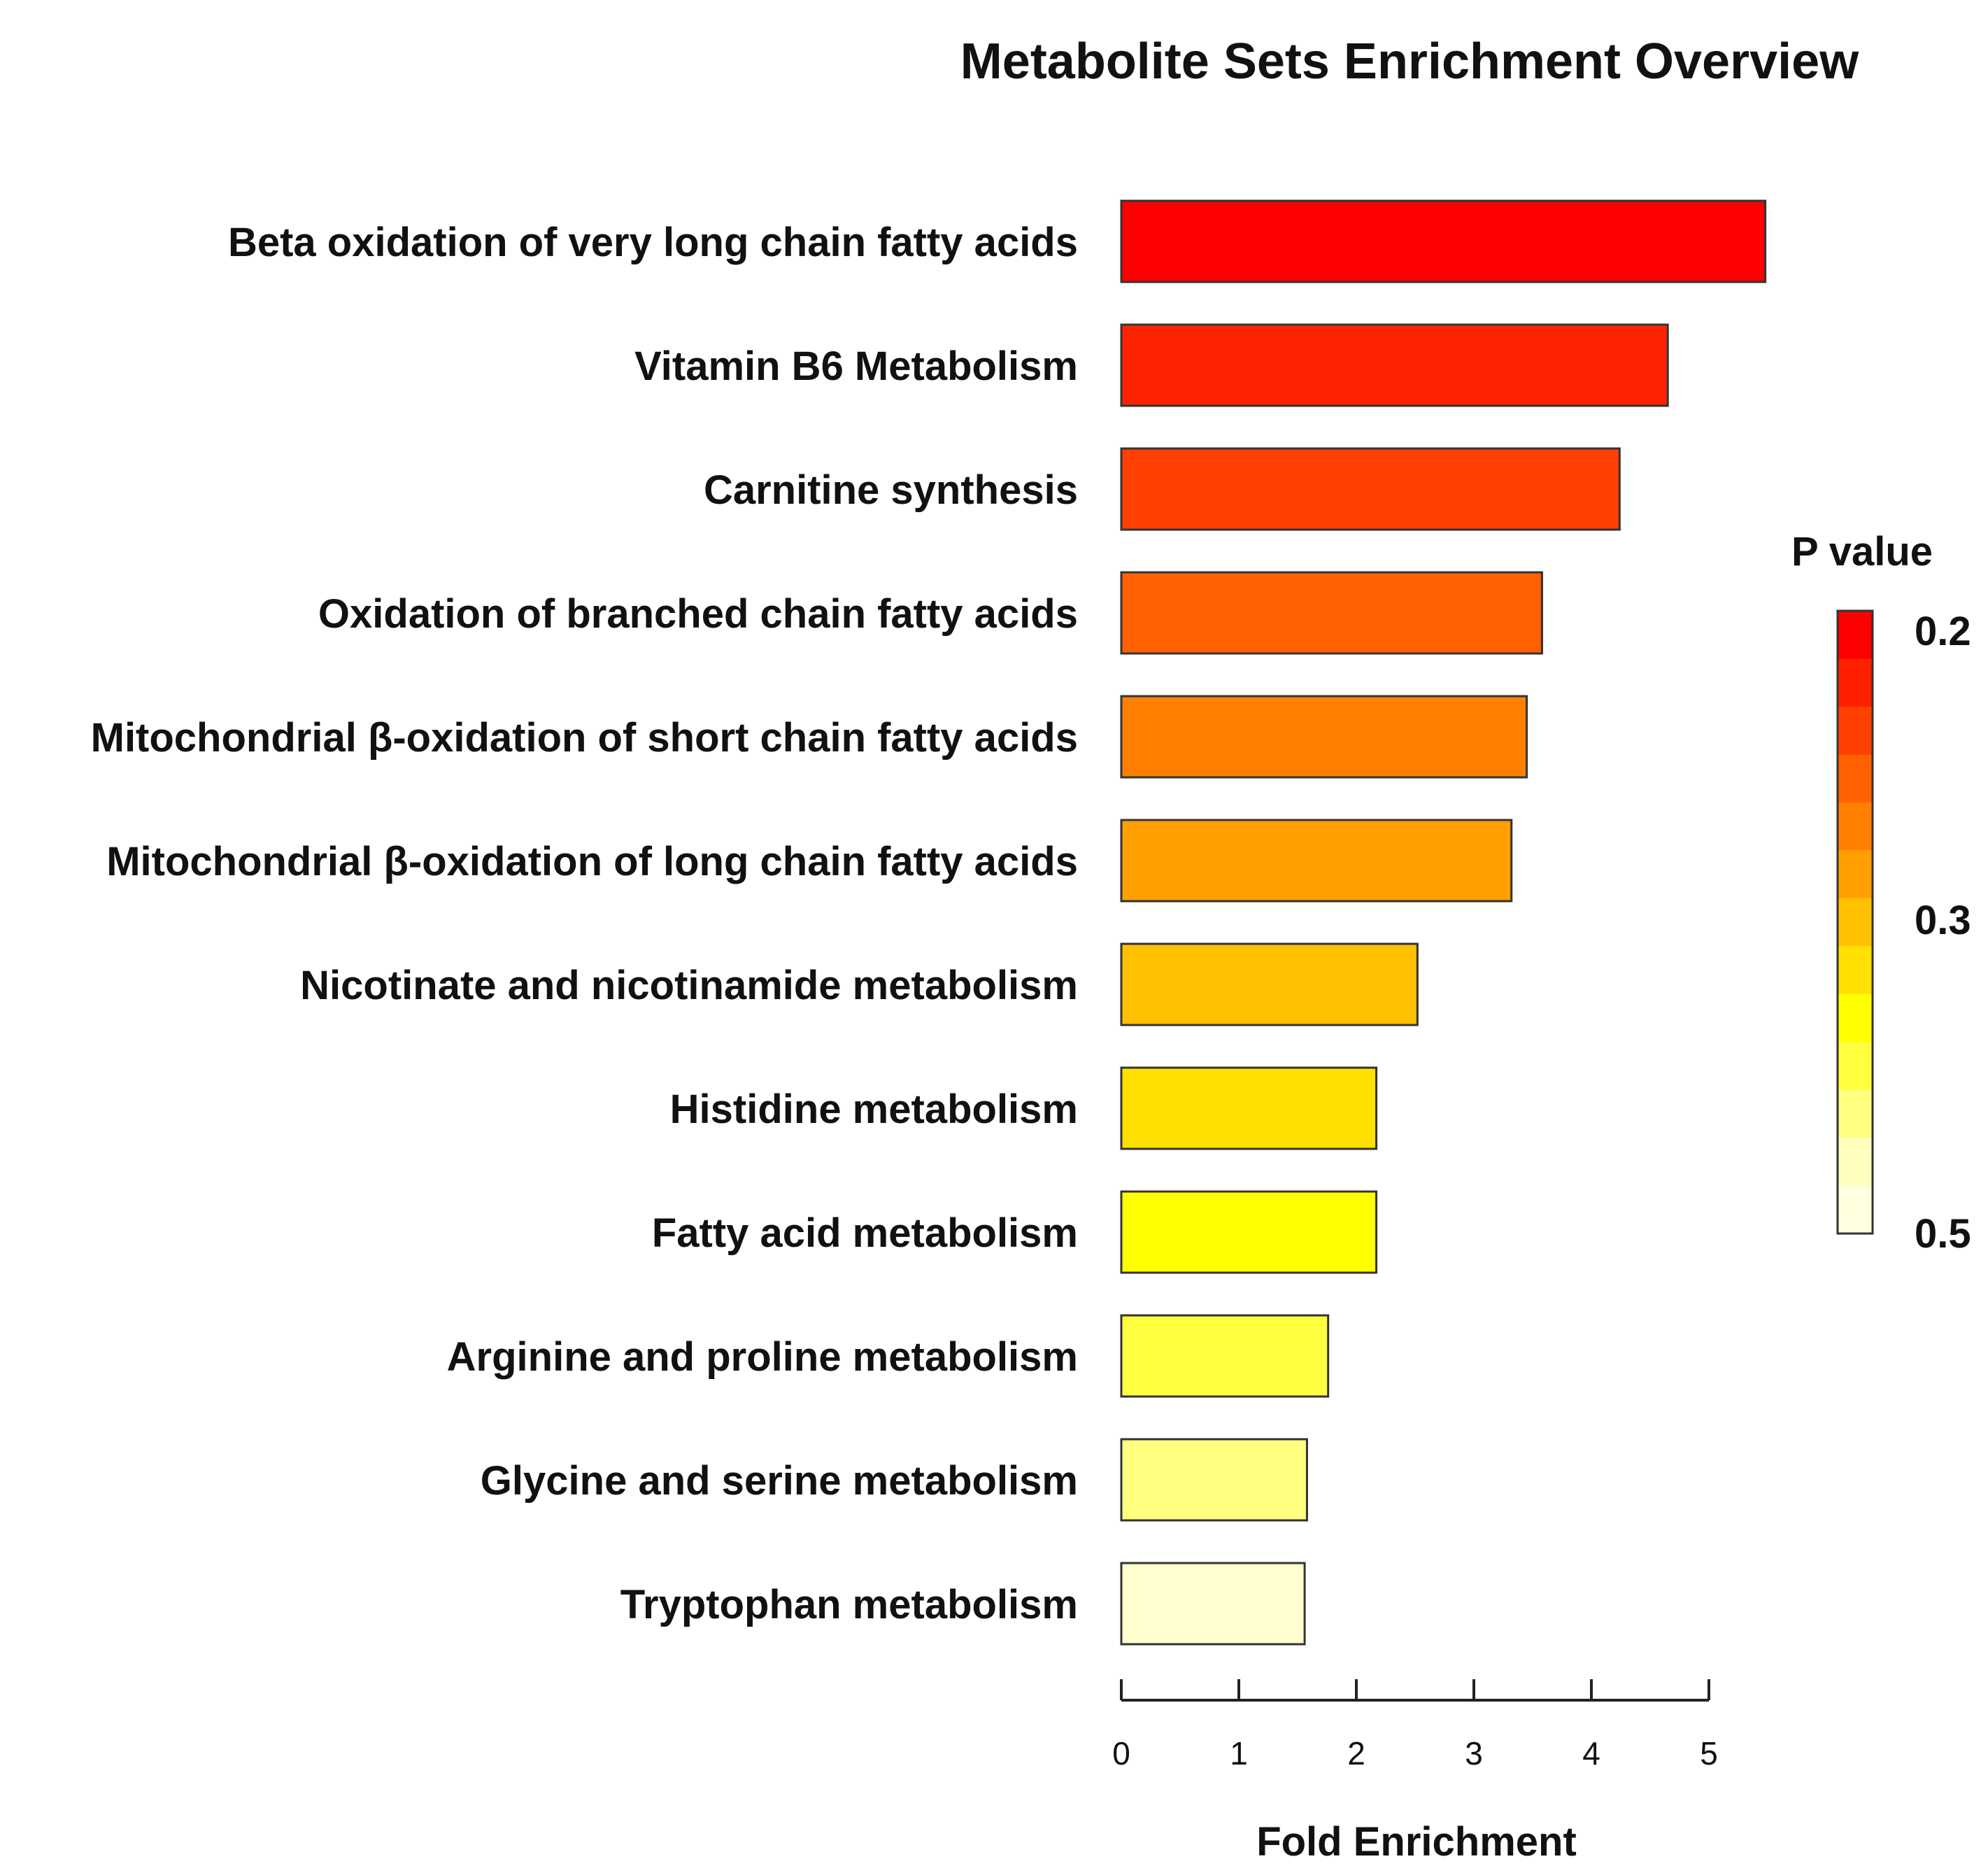  I want to click on legend-frame, so click(1855, 922).